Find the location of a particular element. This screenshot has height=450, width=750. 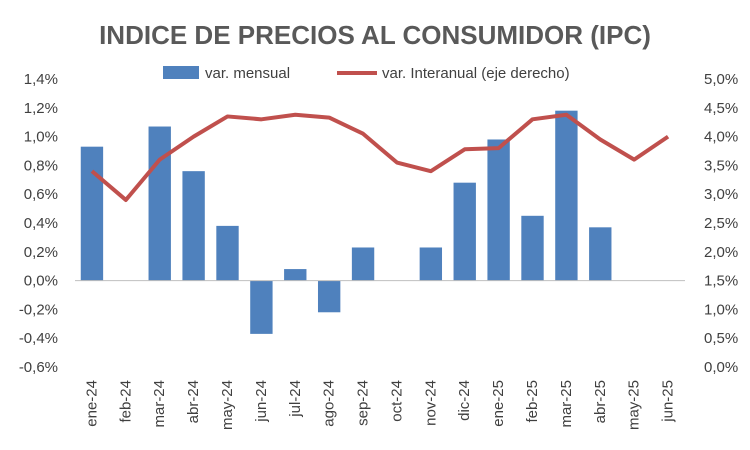

x-tick-label: ene-24 is located at coordinates (91, 403).